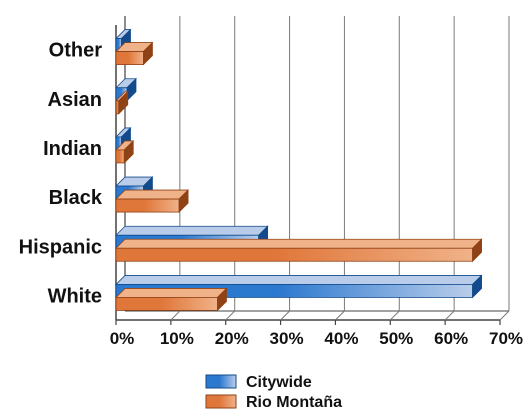  Describe the element at coordinates (221, 401) in the screenshot. I see `legend-rio-monta-a-swatch` at that location.